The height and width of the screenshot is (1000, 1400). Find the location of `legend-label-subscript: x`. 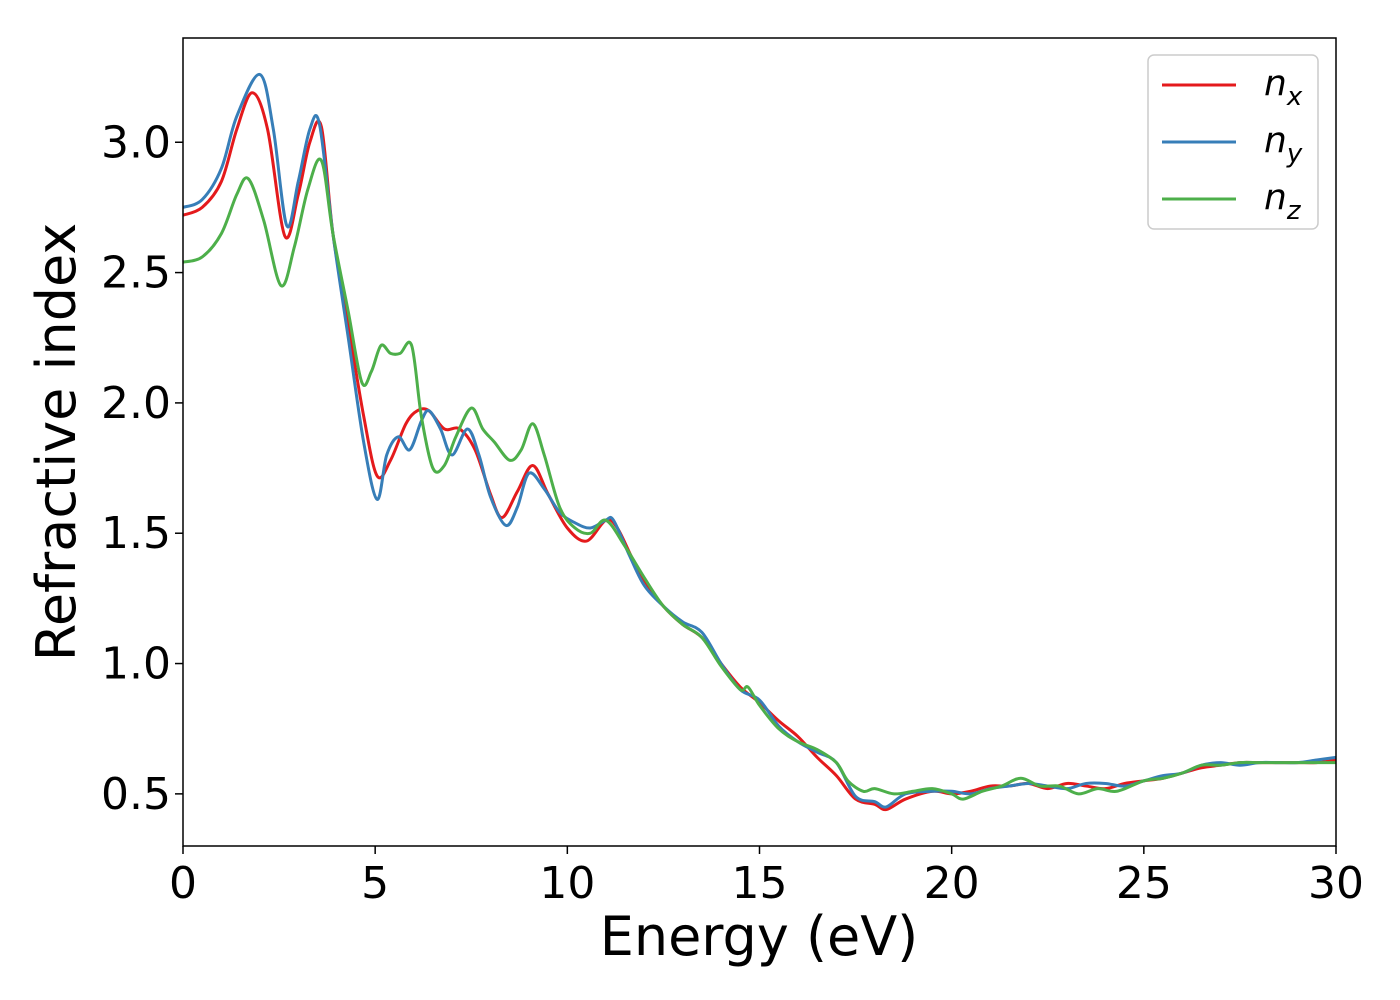

legend-label-subscript: x is located at coordinates (1294, 97).